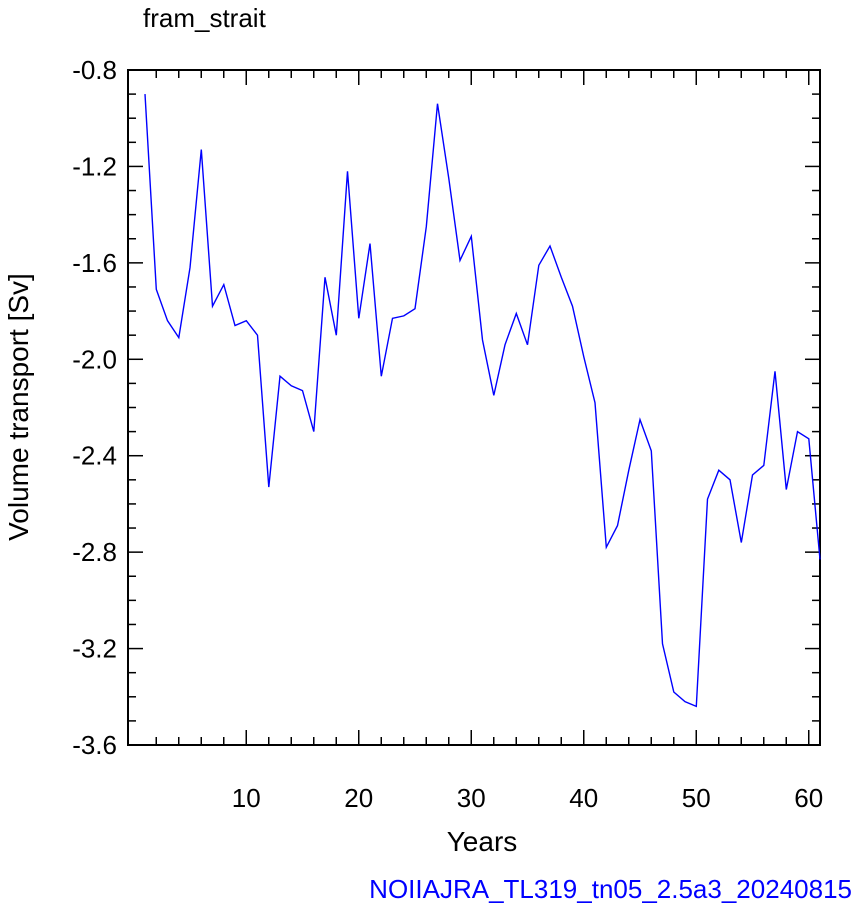 This screenshot has height=911, width=858. Describe the element at coordinates (358, 798) in the screenshot. I see `x-tick-label: 20` at that location.